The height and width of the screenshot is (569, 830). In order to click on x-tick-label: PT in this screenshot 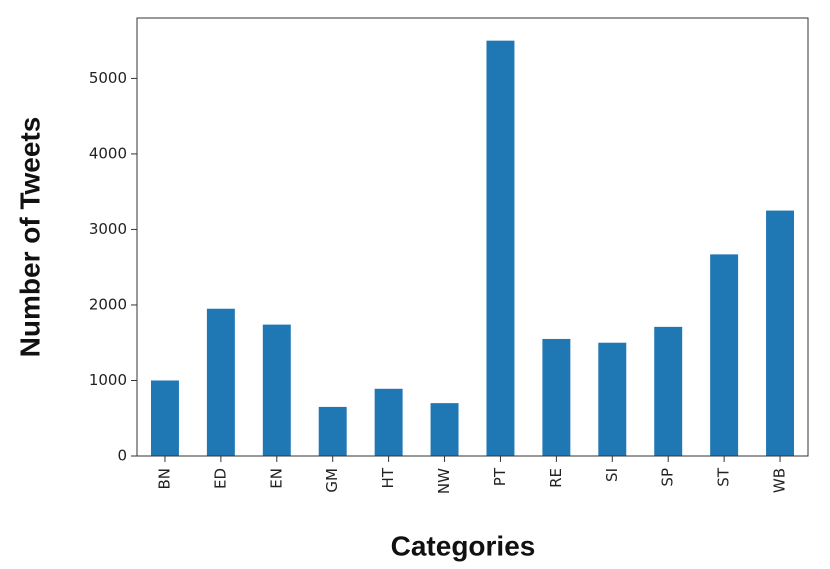, I will do `click(500, 476)`.